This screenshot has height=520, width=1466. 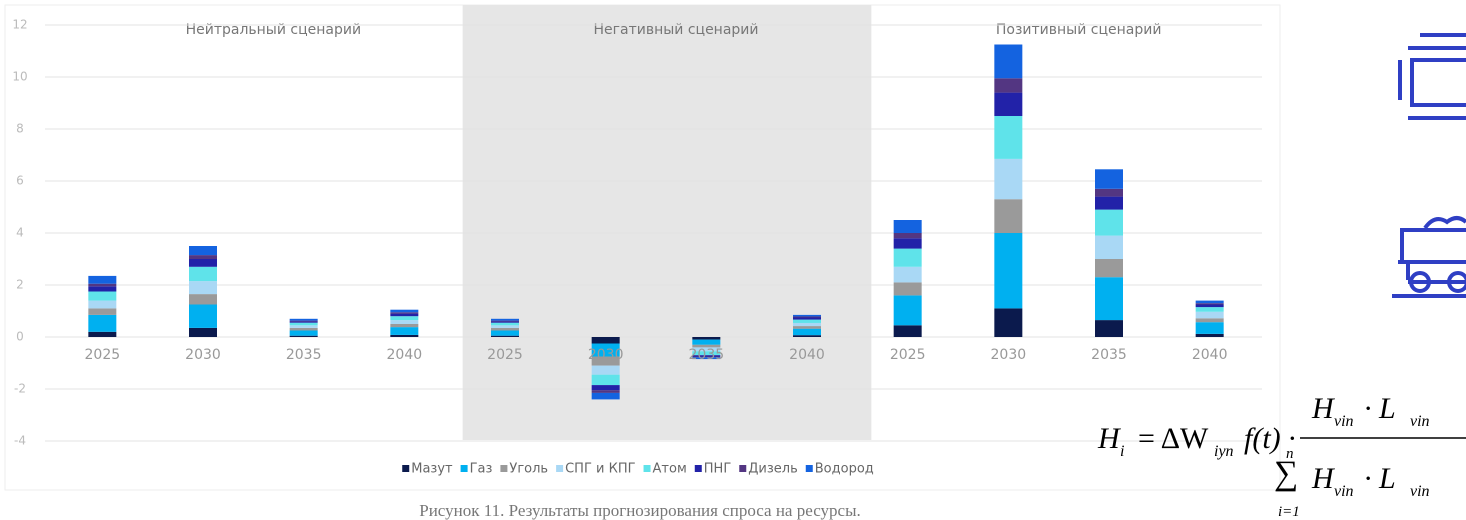 What do you see at coordinates (20, 441) in the screenshot?
I see `y-tick-label: -4` at bounding box center [20, 441].